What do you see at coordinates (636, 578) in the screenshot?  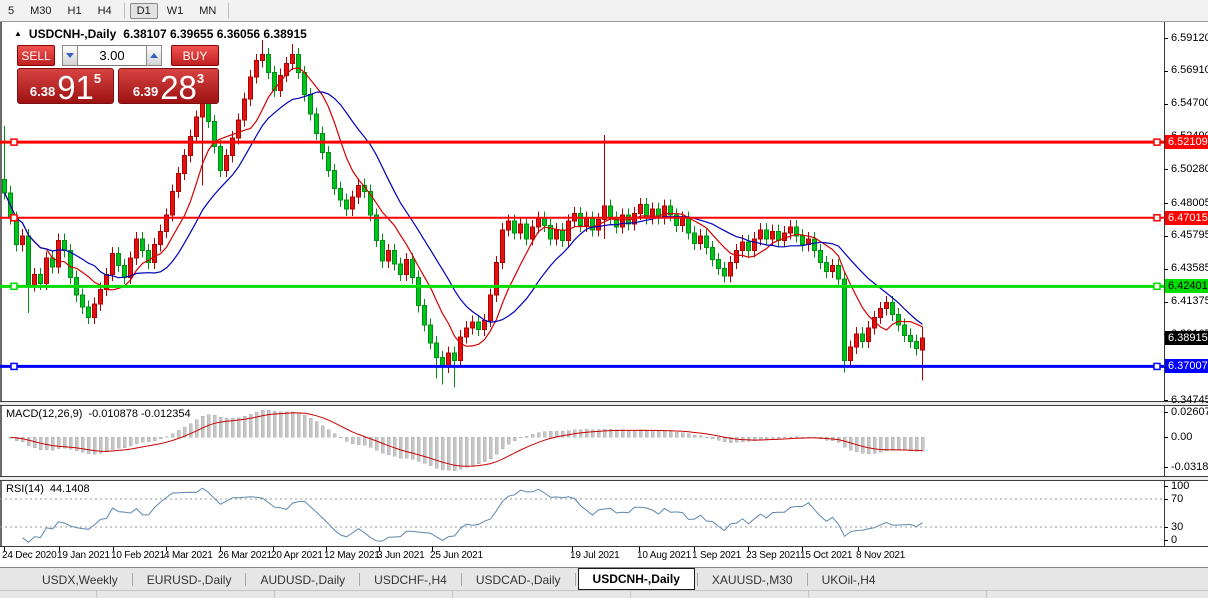 I see `chart-tab-usdcnh-daily: USDCNH-,Daily` at bounding box center [636, 578].